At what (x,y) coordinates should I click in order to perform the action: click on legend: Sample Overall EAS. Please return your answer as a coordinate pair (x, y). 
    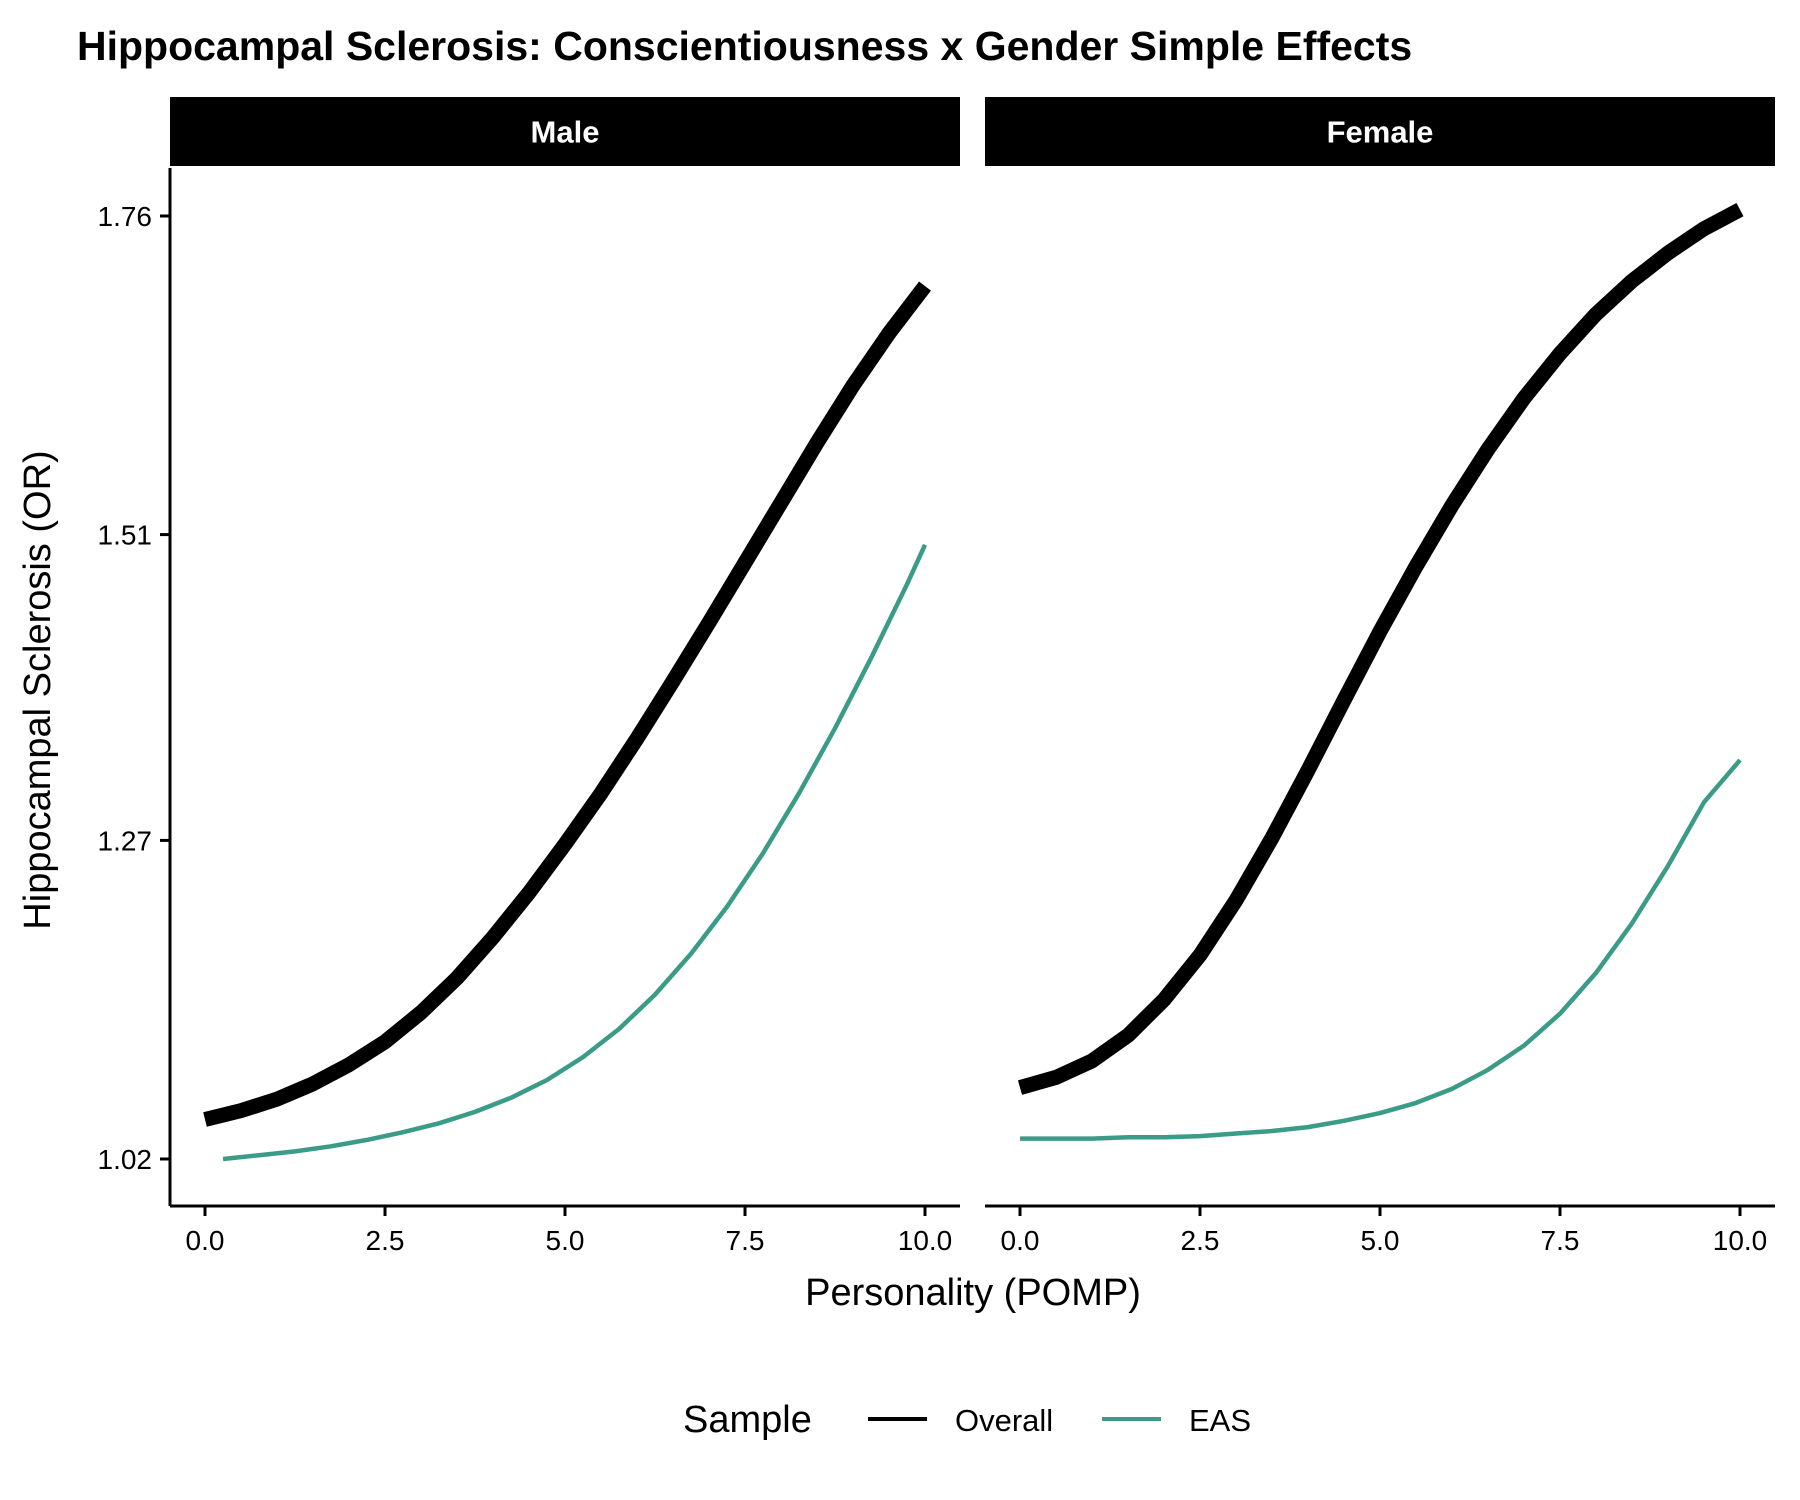
    Looking at the image, I should click on (967, 1420).